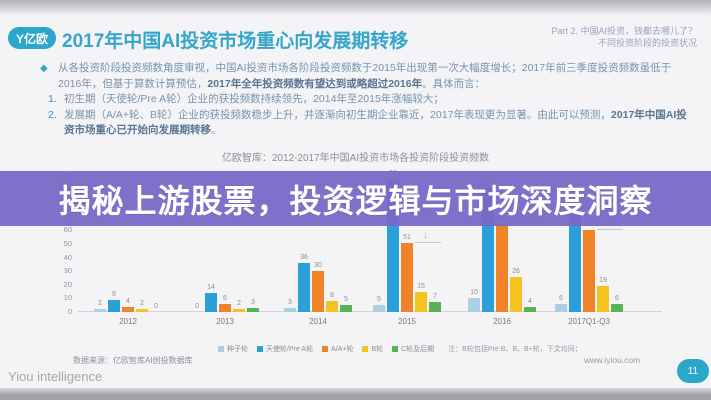  Describe the element at coordinates (612, 360) in the screenshot. I see `website-url: www.iyiou.com` at that location.